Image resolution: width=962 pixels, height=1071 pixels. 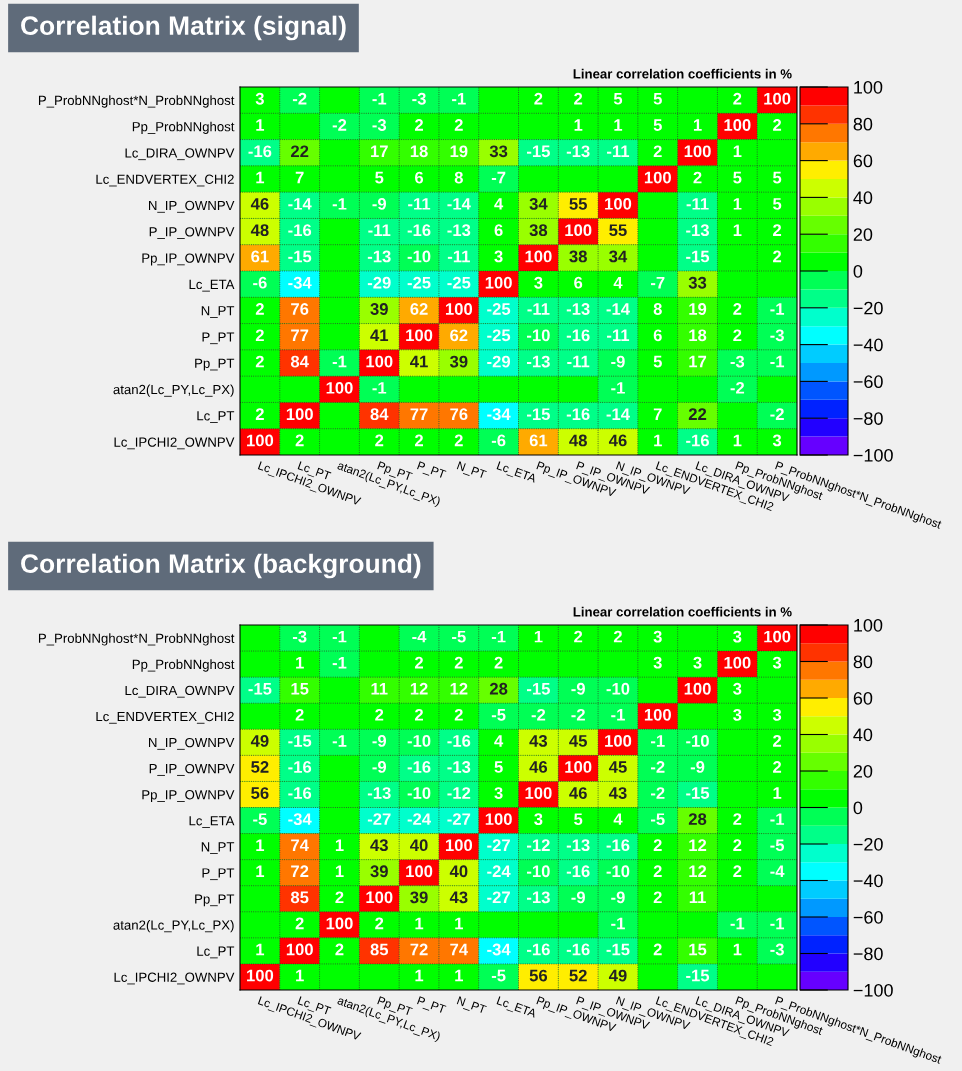 What do you see at coordinates (183, 665) in the screenshot?
I see `y-tick-label: Pp_ProbNNghost` at bounding box center [183, 665].